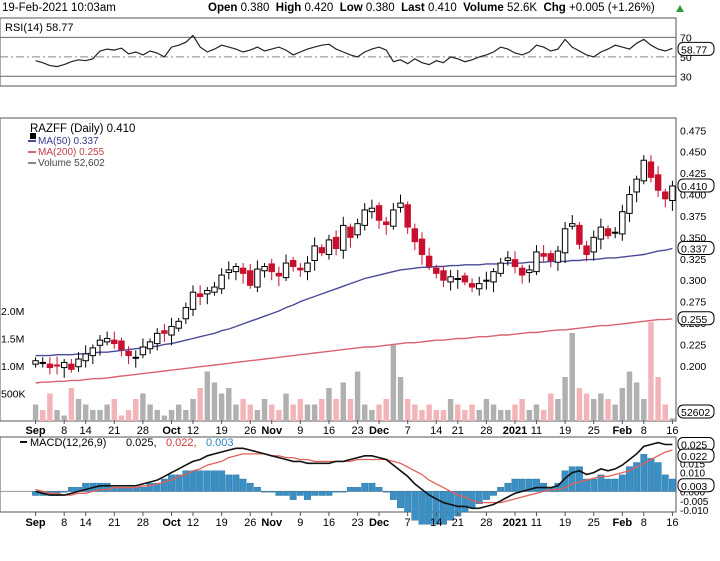 Image resolution: width=720 pixels, height=561 pixels. Describe the element at coordinates (288, 8) in the screenshot. I see `high-label: High` at that location.